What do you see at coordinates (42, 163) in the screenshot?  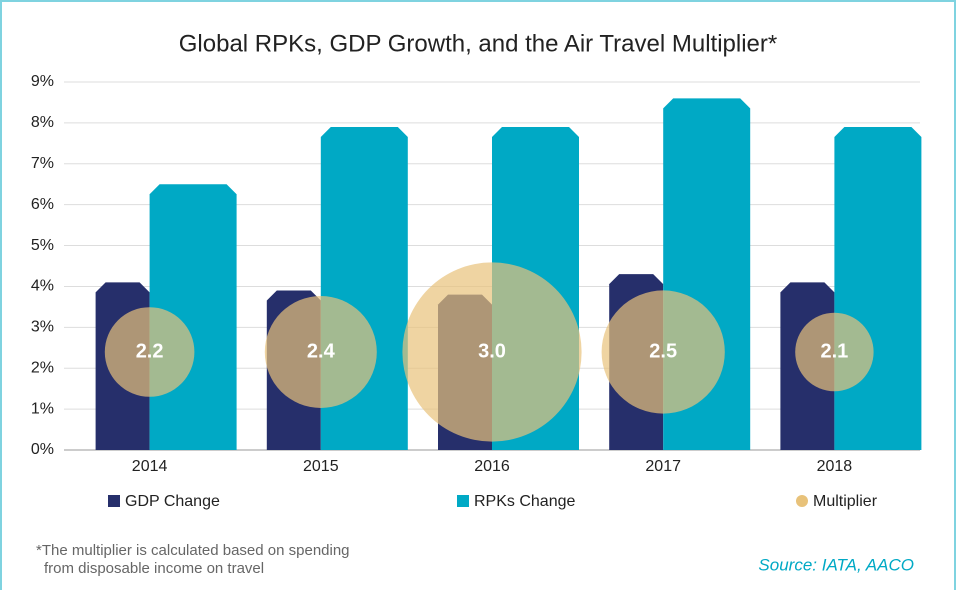 I see `y-tick-label: 7%` at bounding box center [42, 163].